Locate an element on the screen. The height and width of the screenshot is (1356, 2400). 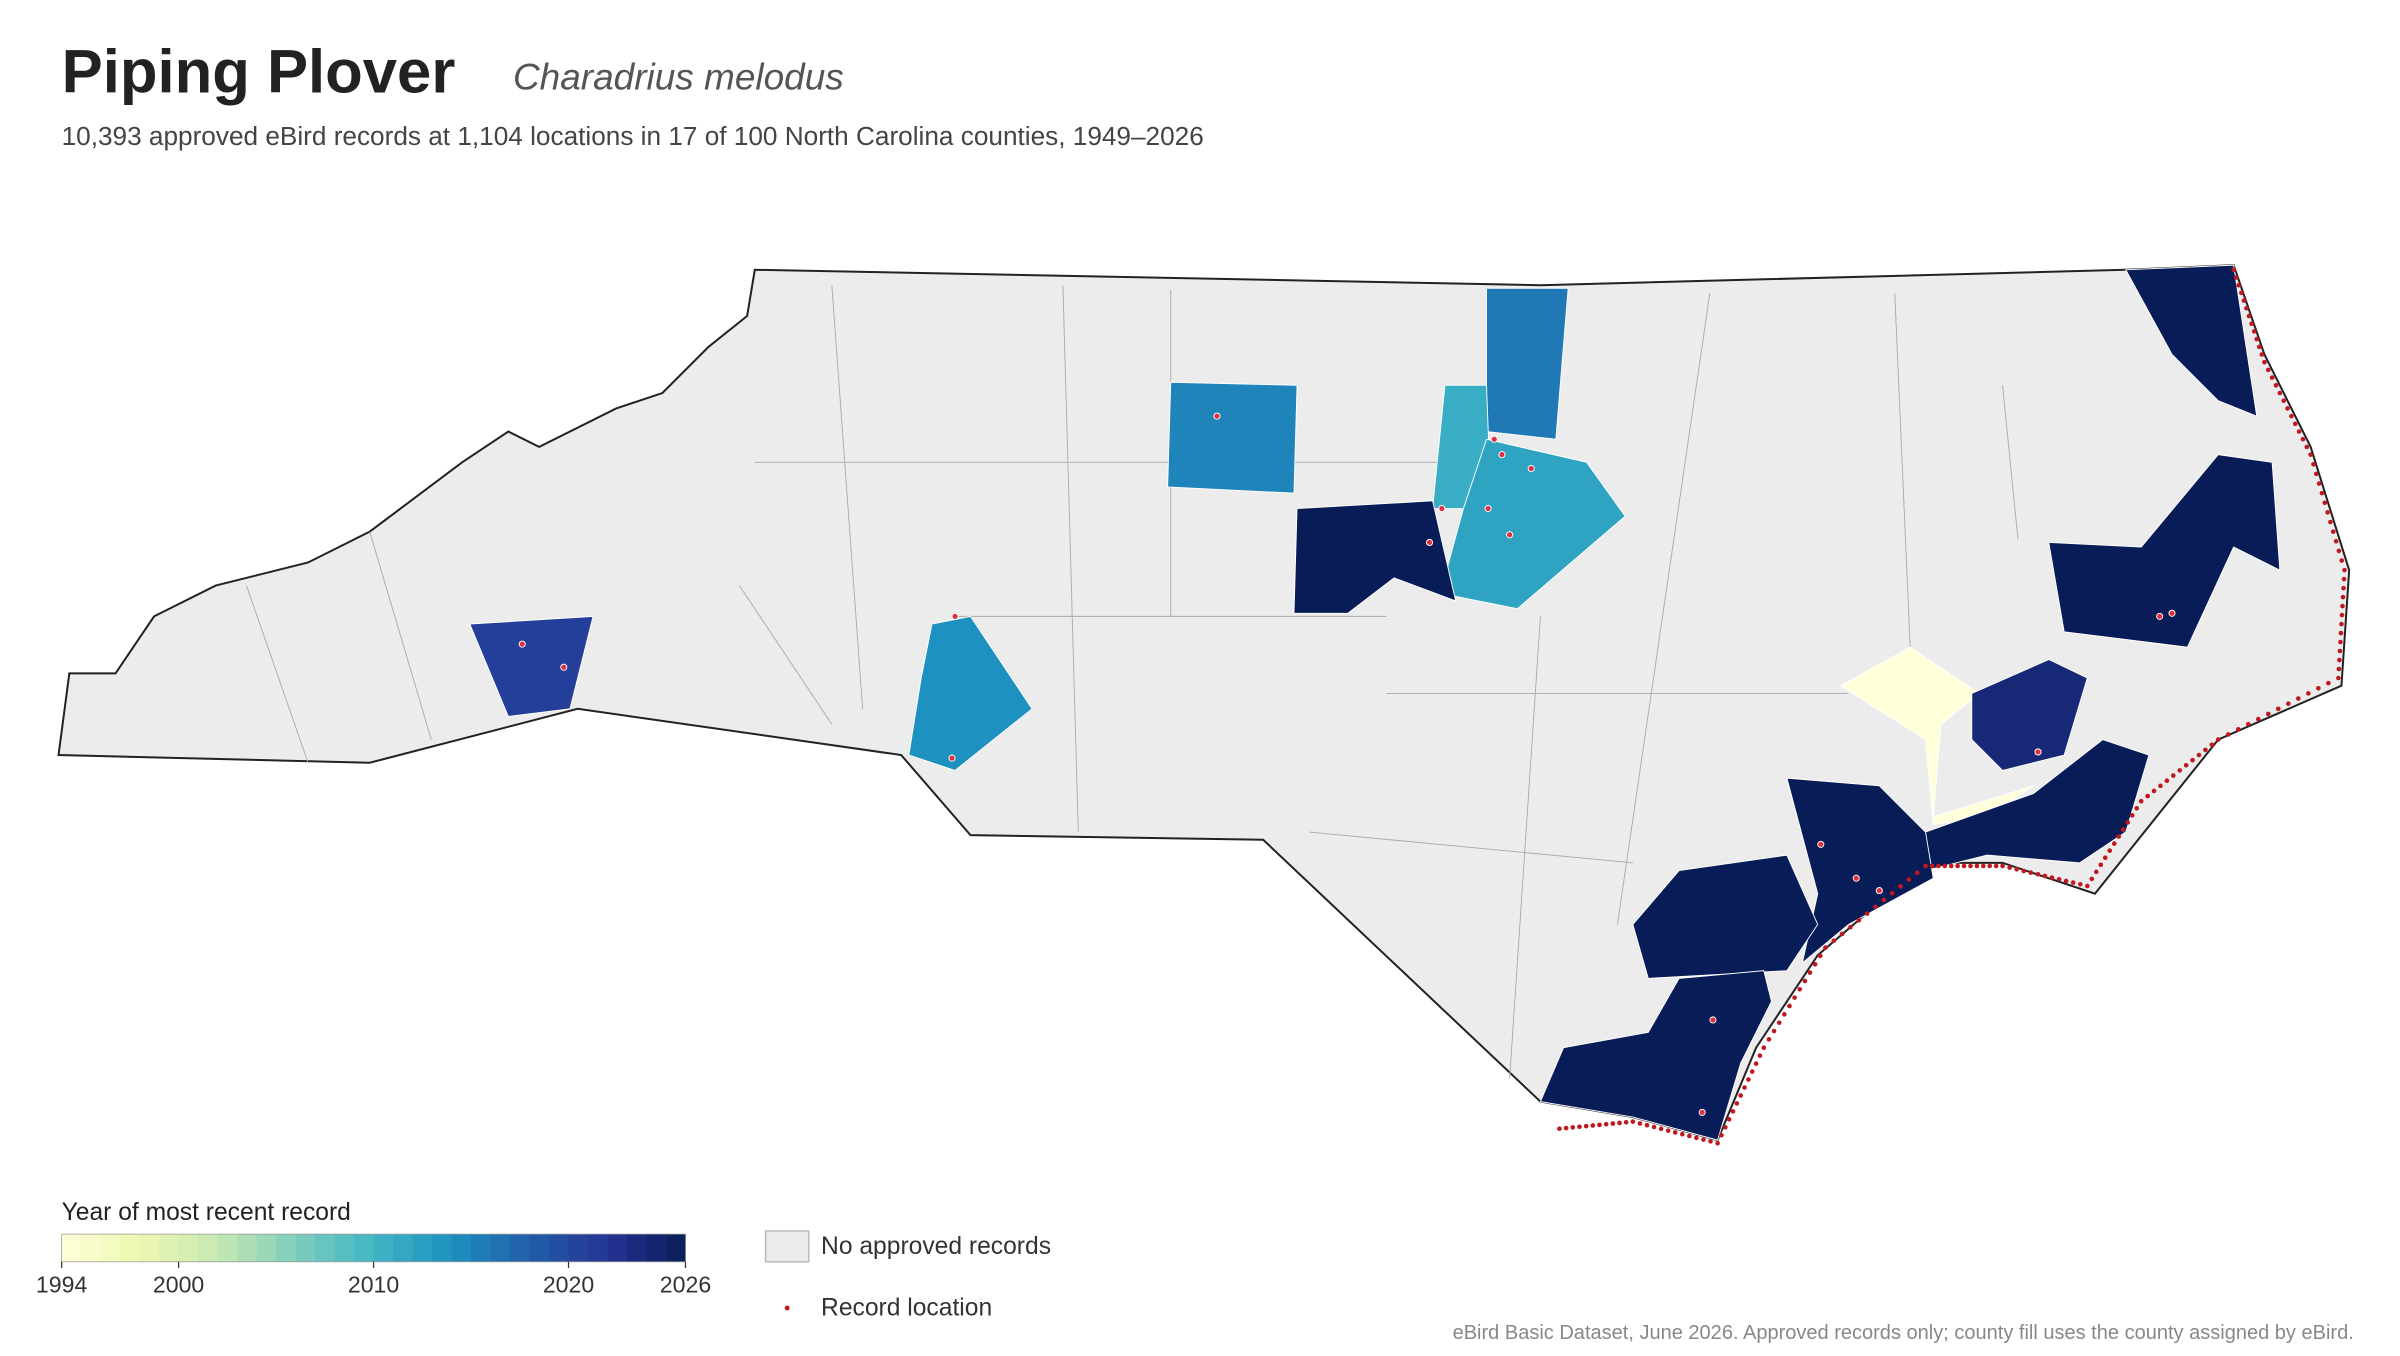
no-records-label: No approved records is located at coordinates (936, 1246).